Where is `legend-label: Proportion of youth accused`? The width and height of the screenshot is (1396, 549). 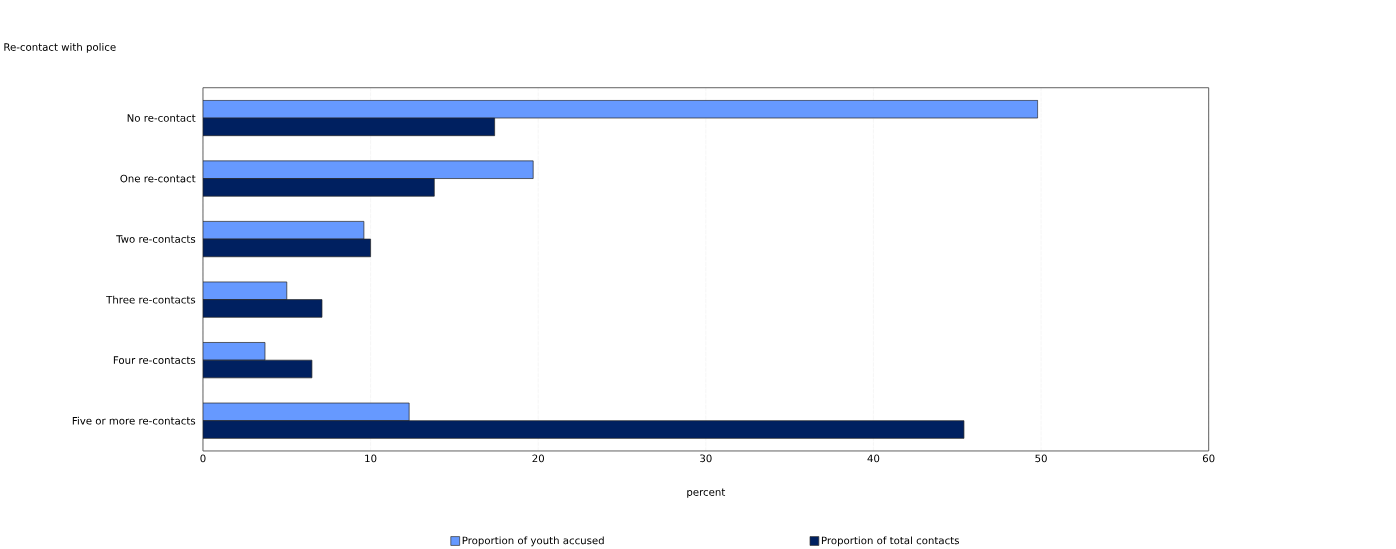 legend-label: Proportion of youth accused is located at coordinates (533, 541).